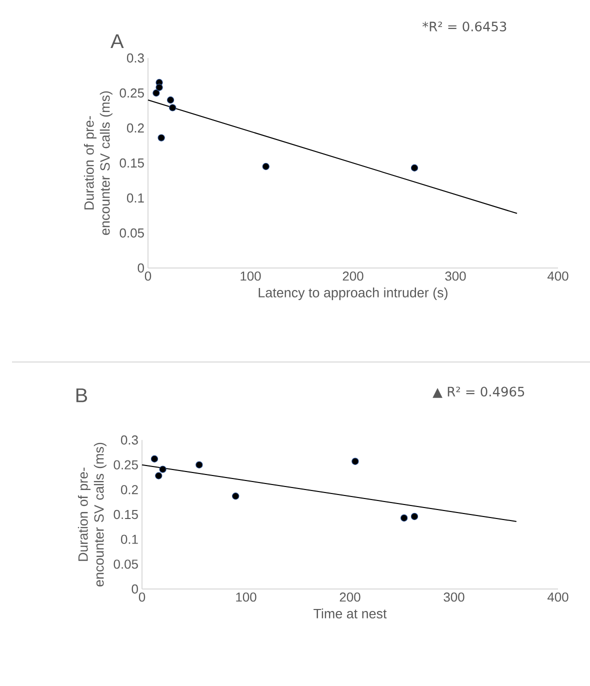  I want to click on x-axis-title: Time at nest, so click(349, 613).